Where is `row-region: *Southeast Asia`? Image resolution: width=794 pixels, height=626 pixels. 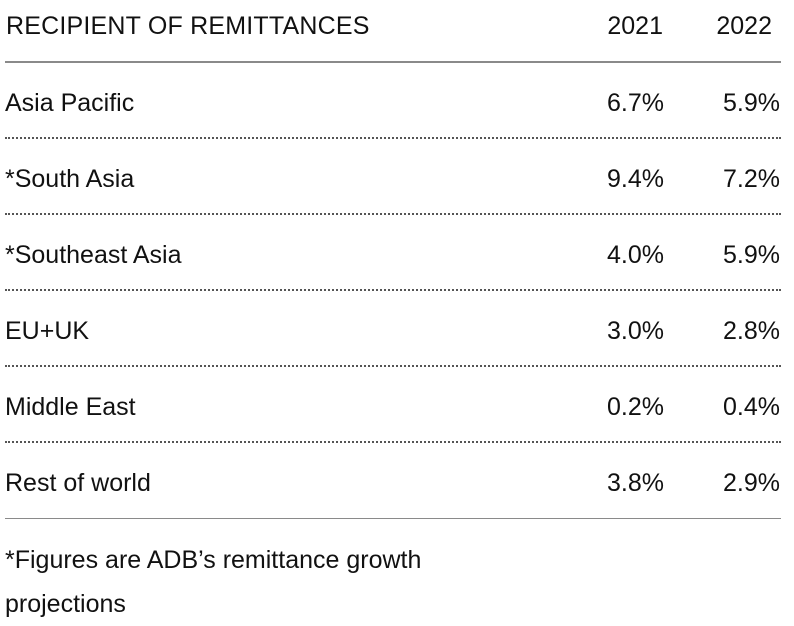
row-region: *Southeast Asia is located at coordinates (93, 255).